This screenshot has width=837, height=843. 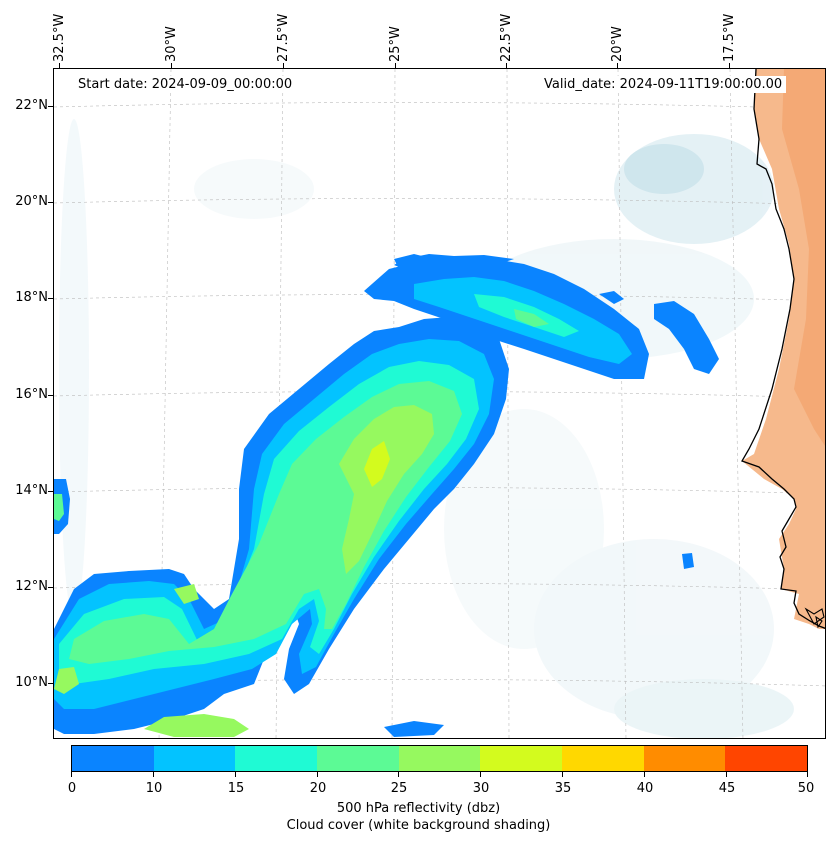 What do you see at coordinates (418, 825) in the screenshot?
I see `colorbar-label-line2: Cloud cover (white background shading)` at bounding box center [418, 825].